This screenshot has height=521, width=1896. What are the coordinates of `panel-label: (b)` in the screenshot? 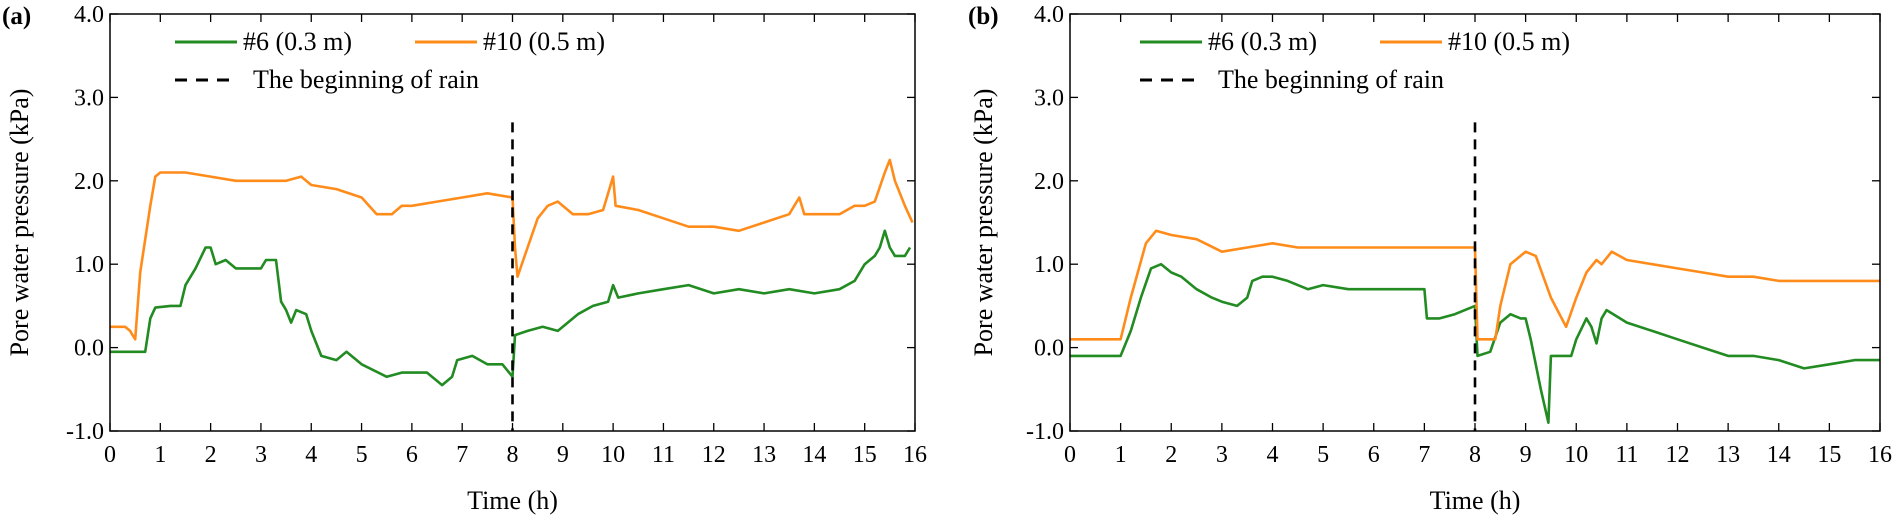 It's located at (983, 16).